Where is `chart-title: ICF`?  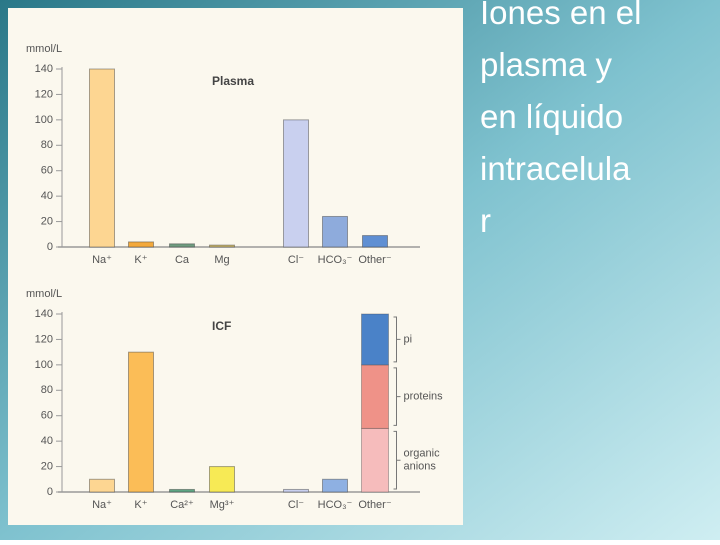
chart-title: ICF is located at coordinates (221, 326).